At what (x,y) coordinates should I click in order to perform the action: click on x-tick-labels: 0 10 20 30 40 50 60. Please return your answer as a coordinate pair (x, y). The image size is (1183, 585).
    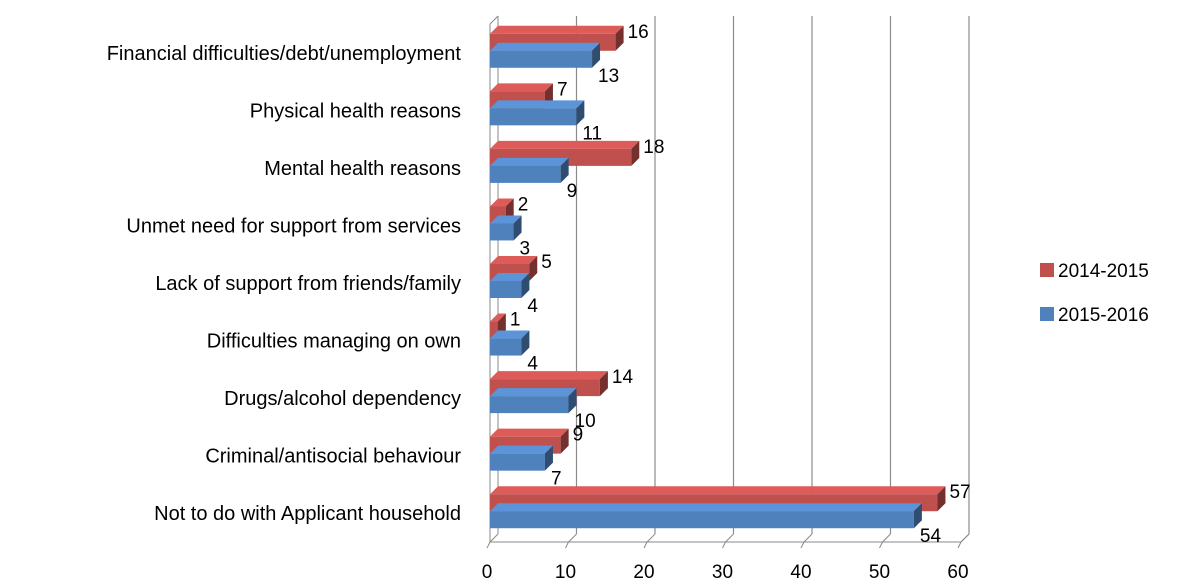
    Looking at the image, I should click on (725, 562).